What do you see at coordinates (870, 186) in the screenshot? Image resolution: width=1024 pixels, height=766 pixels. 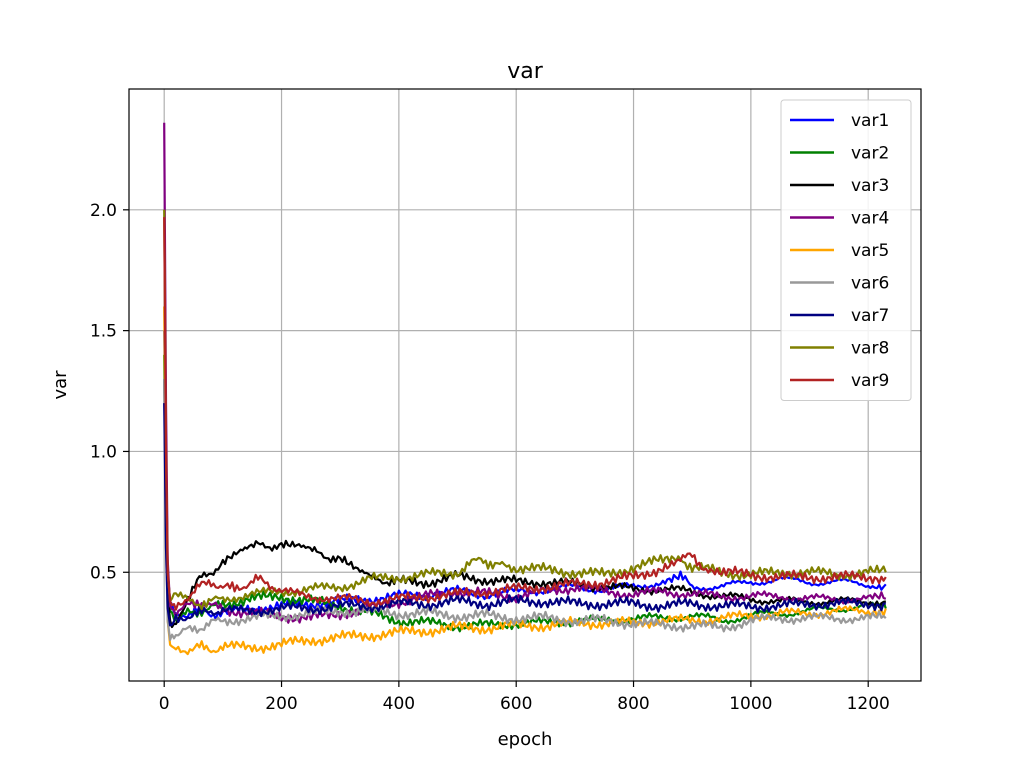 I see `legend-label-var3: var3` at bounding box center [870, 186].